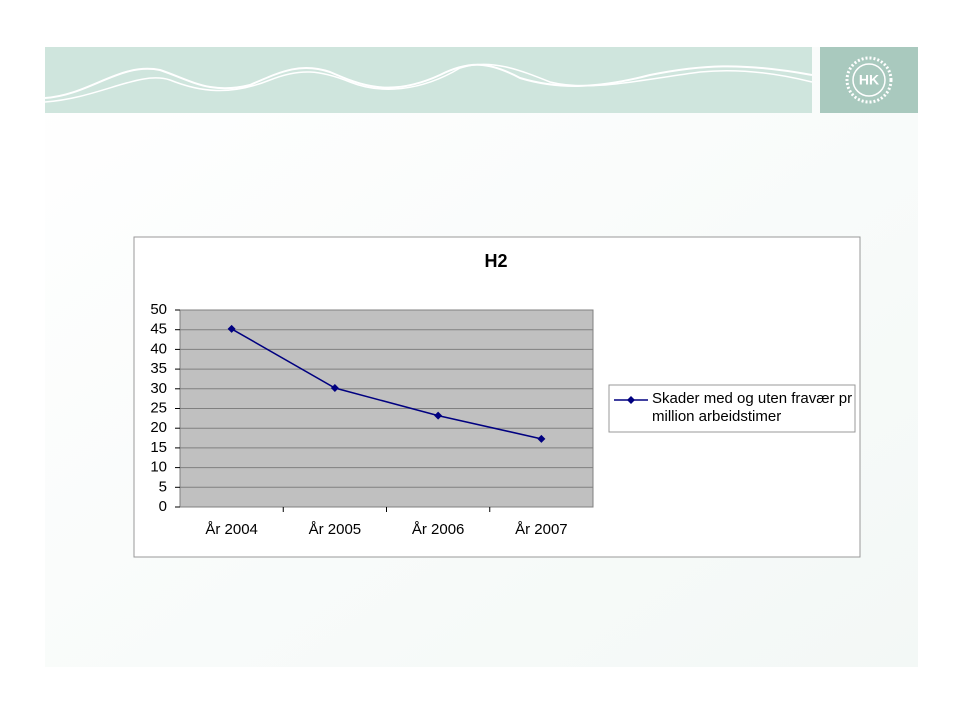 The width and height of the screenshot is (960, 721). I want to click on logo-box, so click(869, 80).